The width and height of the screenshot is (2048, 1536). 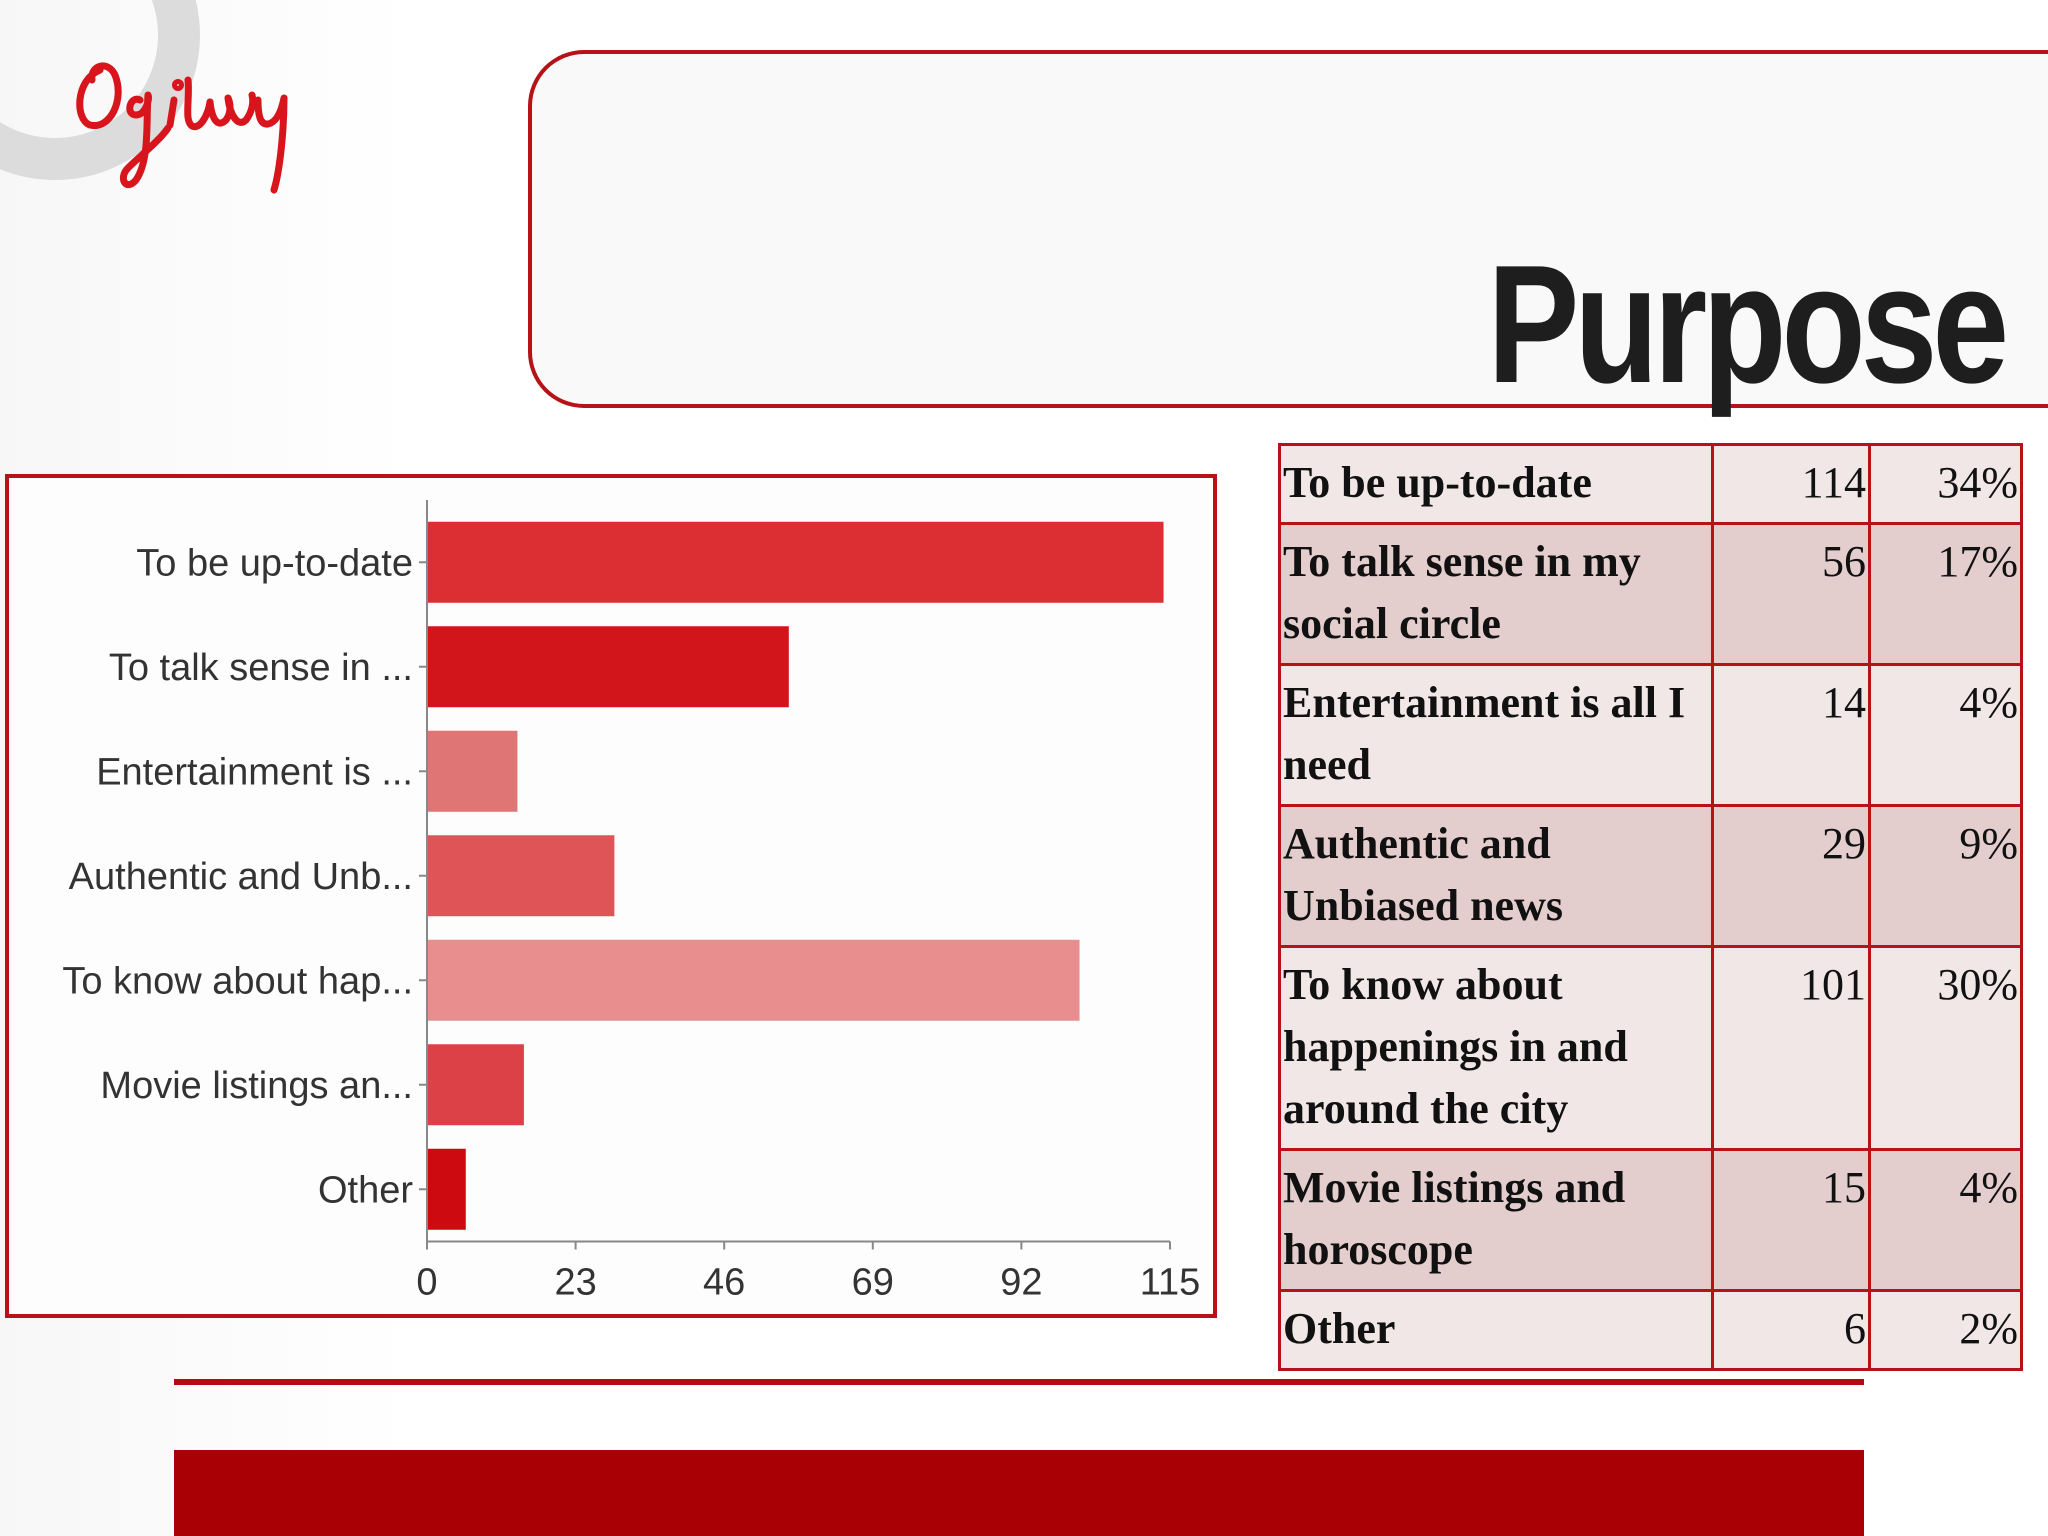 I want to click on row-count: 101, so click(x=1791, y=1048).